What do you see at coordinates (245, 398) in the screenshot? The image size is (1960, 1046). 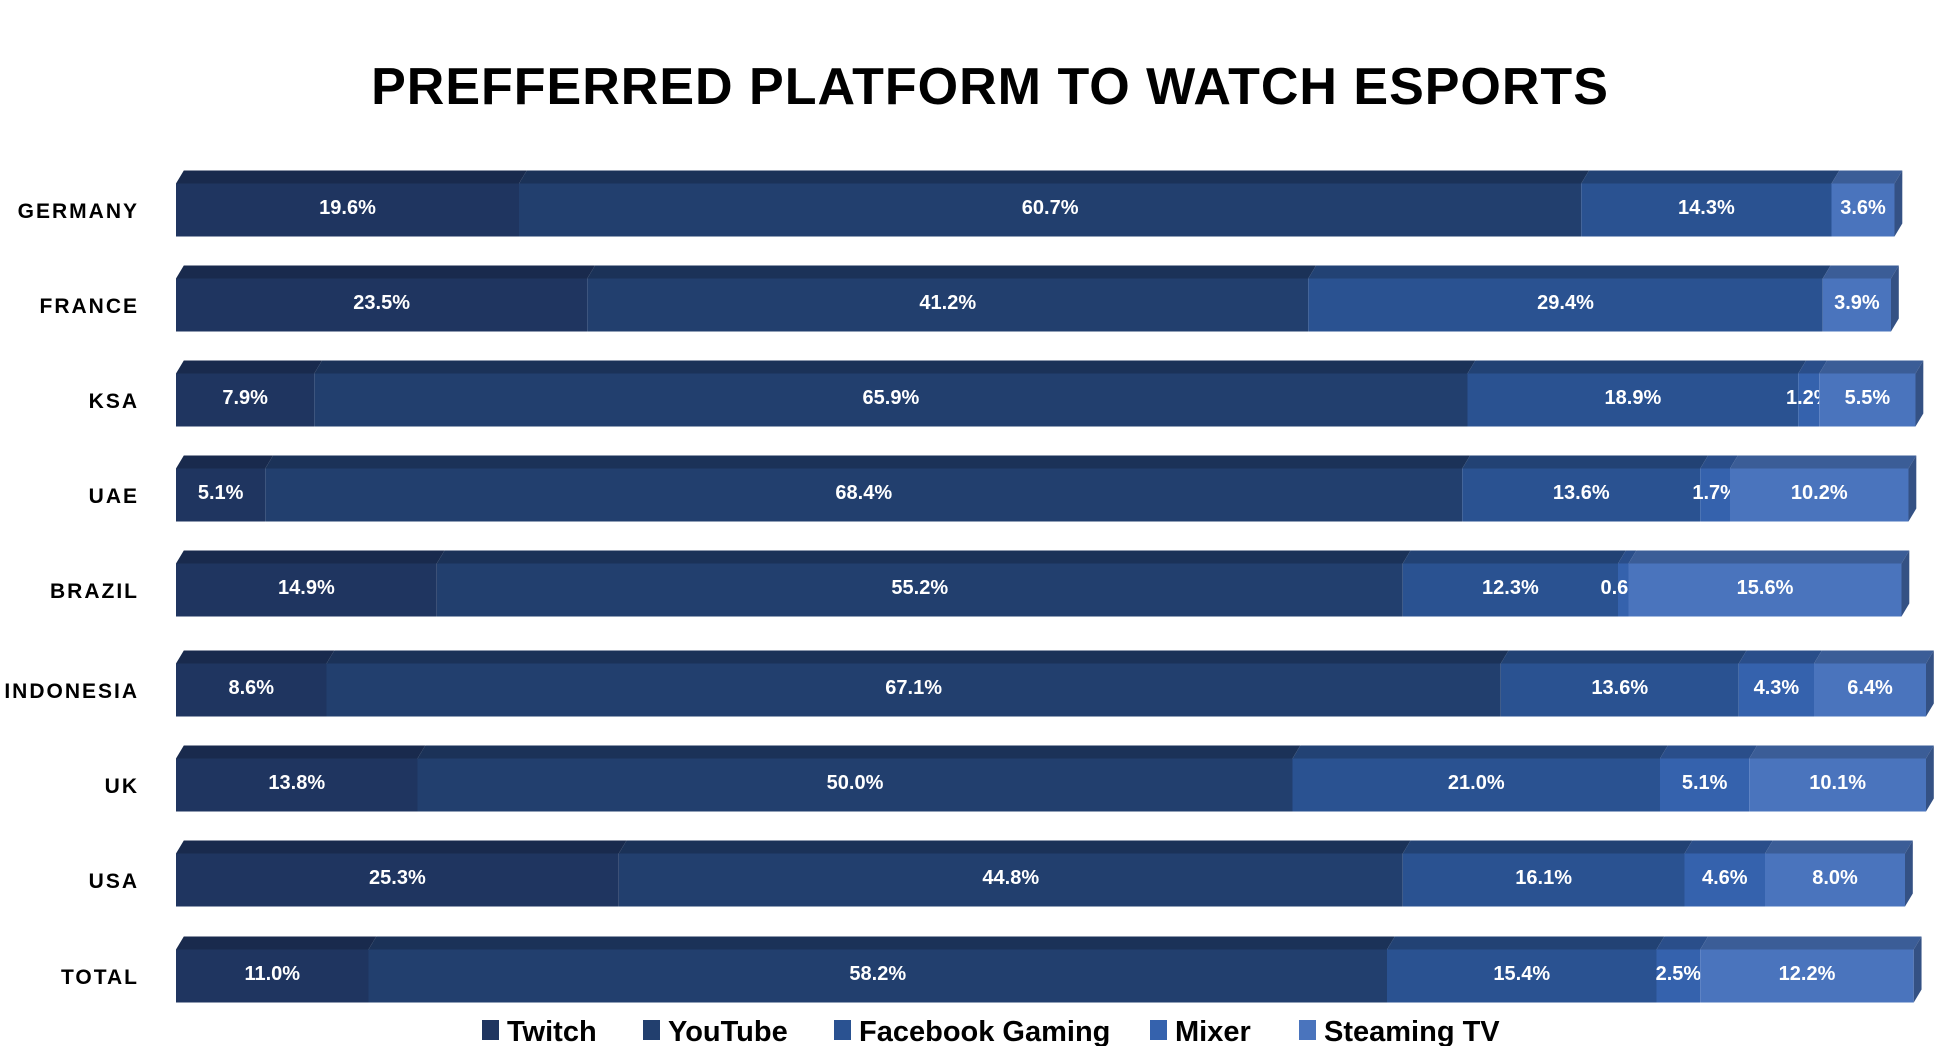 I see `data-label: 7.9%` at bounding box center [245, 398].